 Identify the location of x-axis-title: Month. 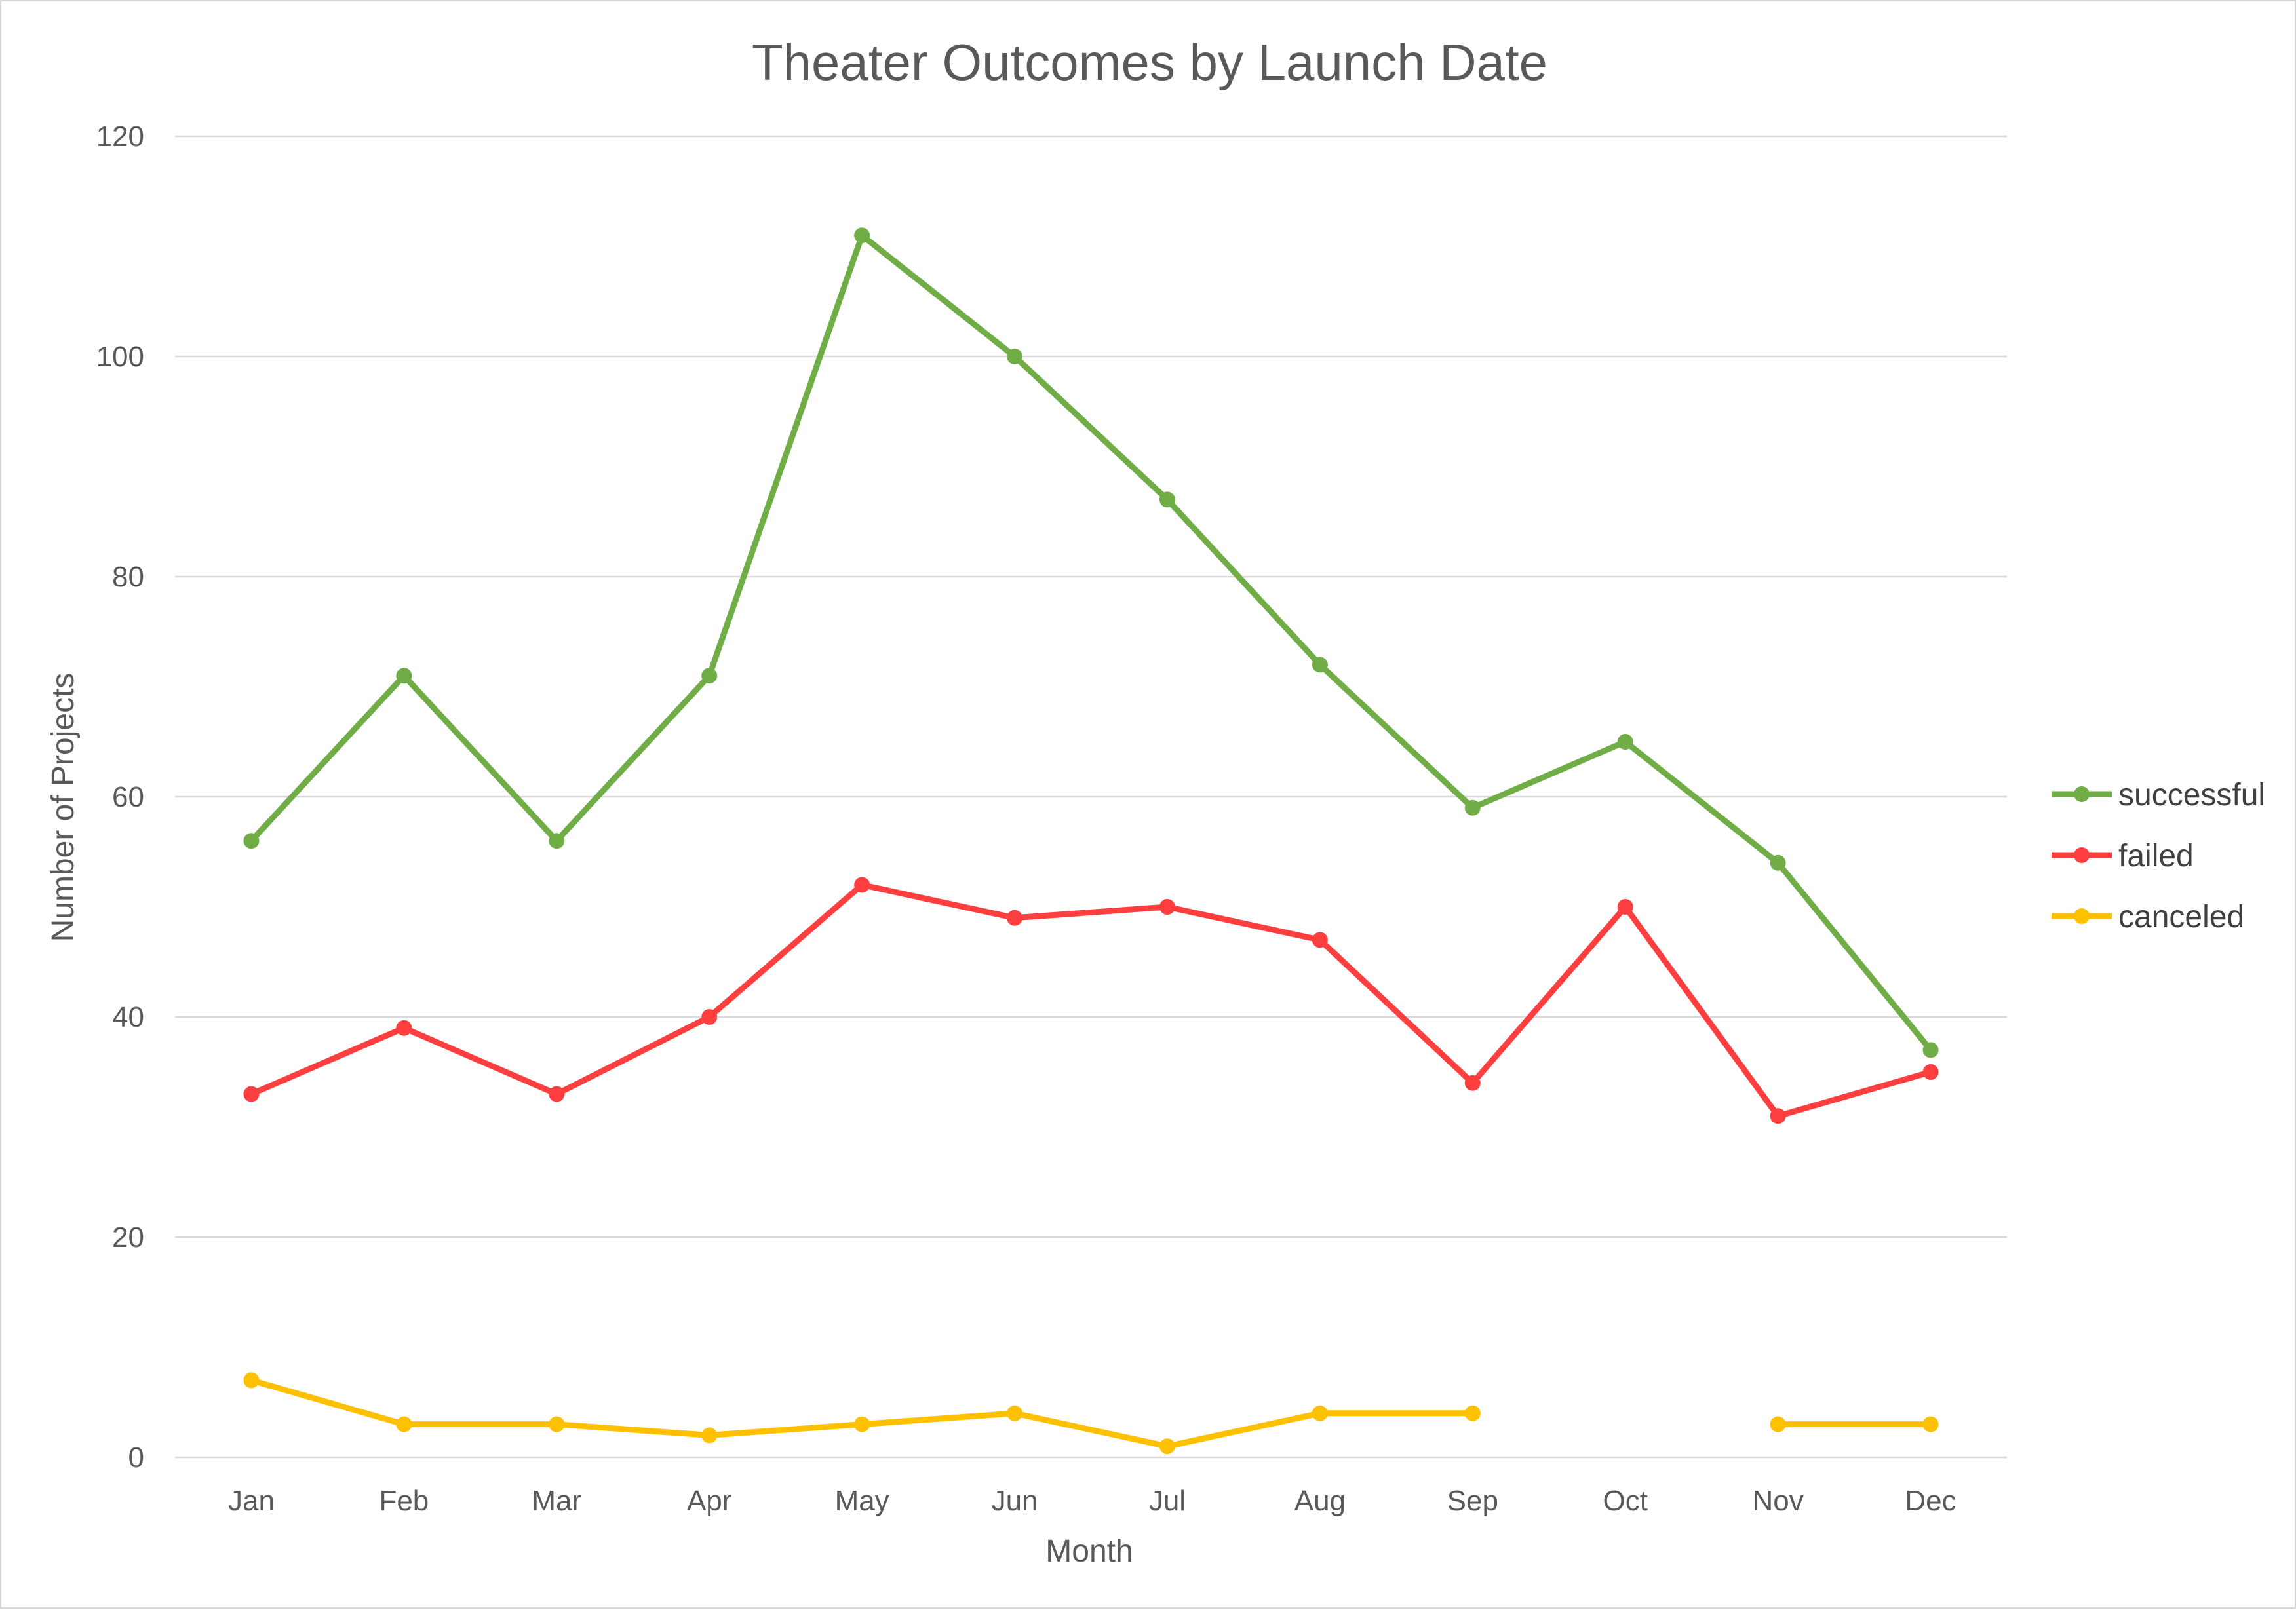
(1089, 1551).